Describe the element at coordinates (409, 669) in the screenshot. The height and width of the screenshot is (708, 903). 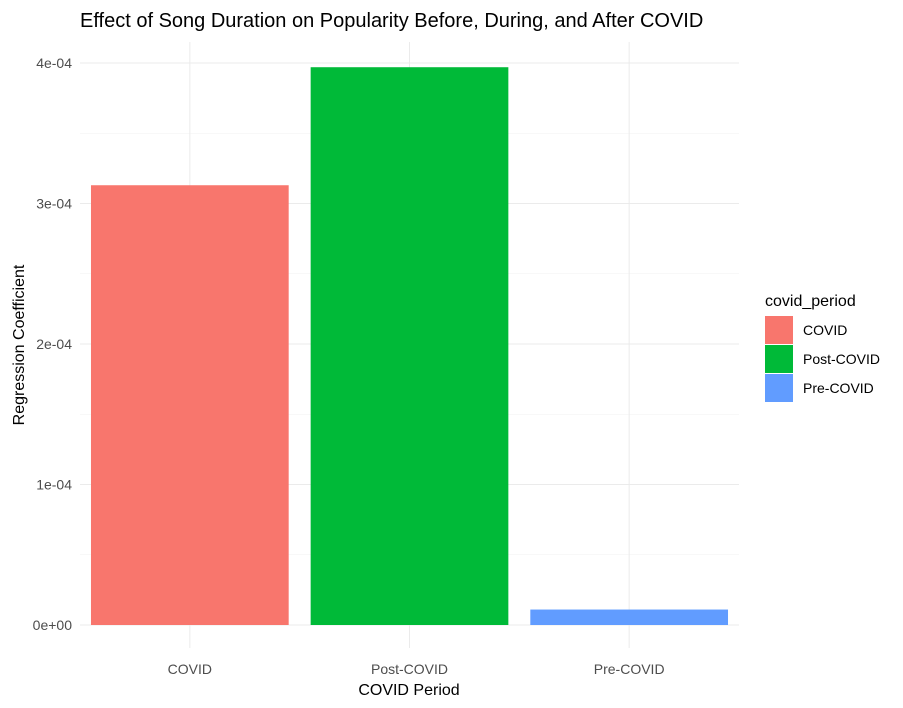
I see `x-tick-label: Post-COVID` at that location.